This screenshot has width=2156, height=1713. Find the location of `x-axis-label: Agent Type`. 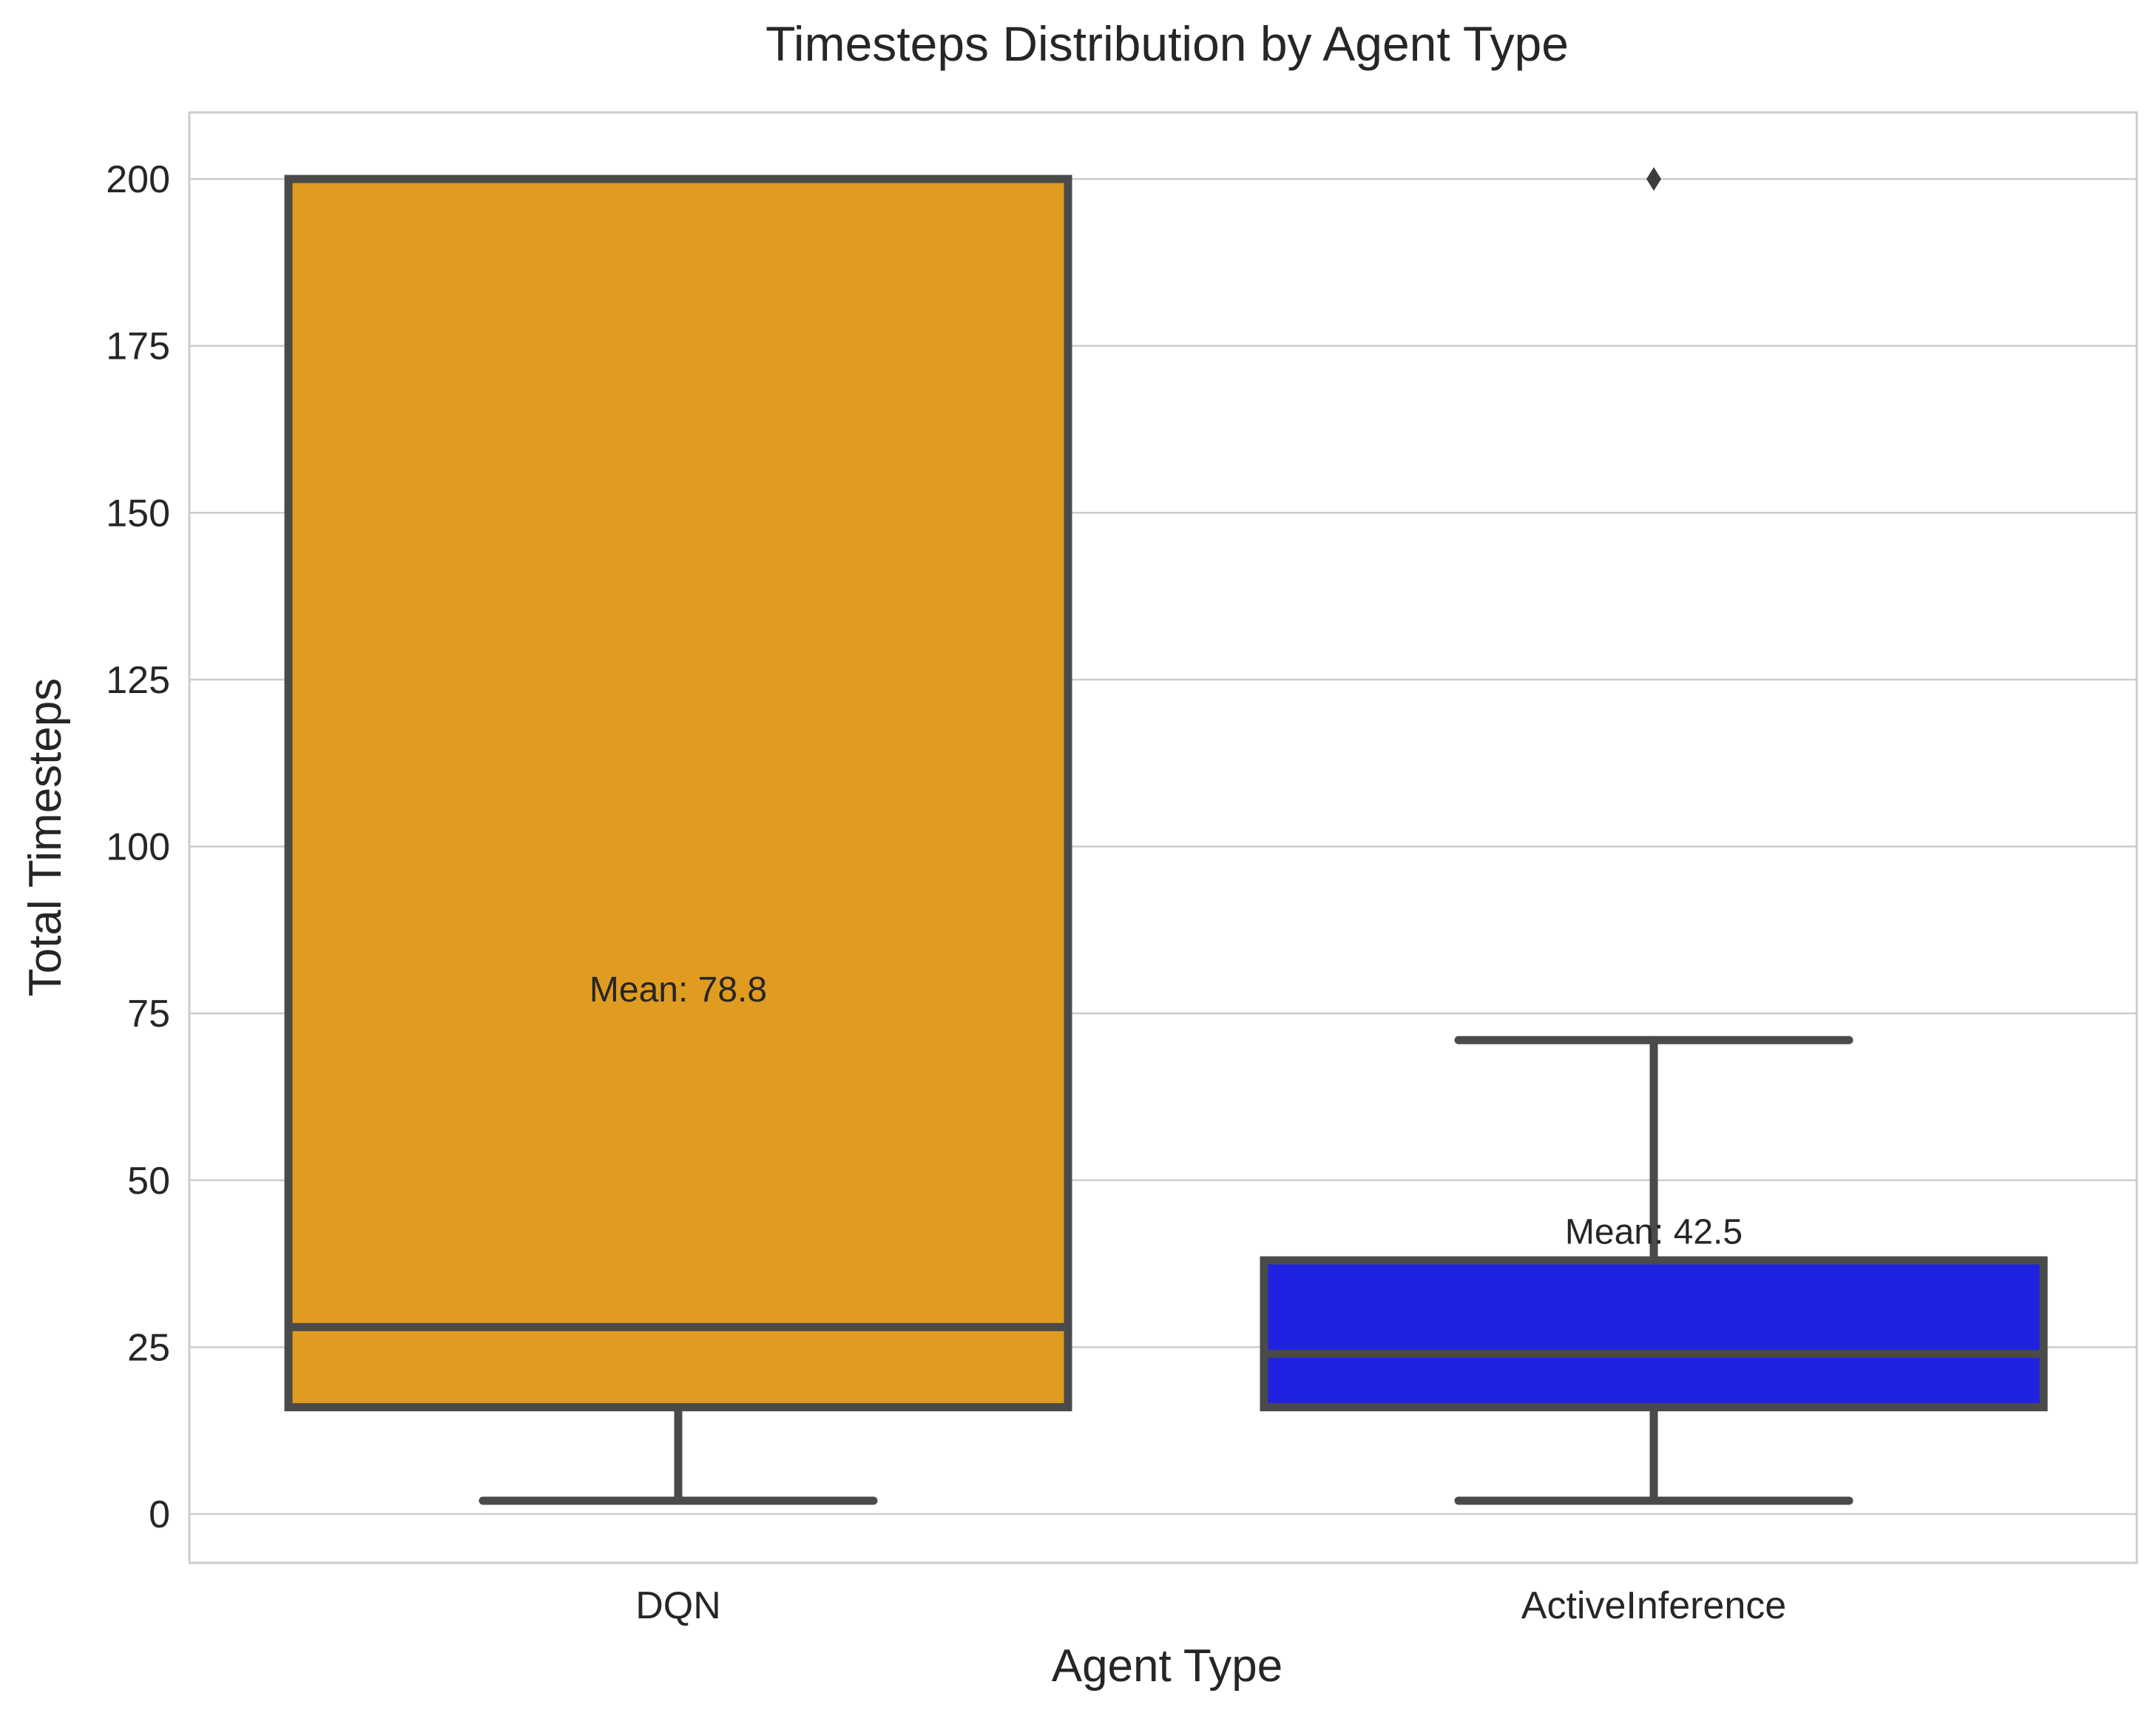

x-axis-label: Agent Type is located at coordinates (1167, 1666).